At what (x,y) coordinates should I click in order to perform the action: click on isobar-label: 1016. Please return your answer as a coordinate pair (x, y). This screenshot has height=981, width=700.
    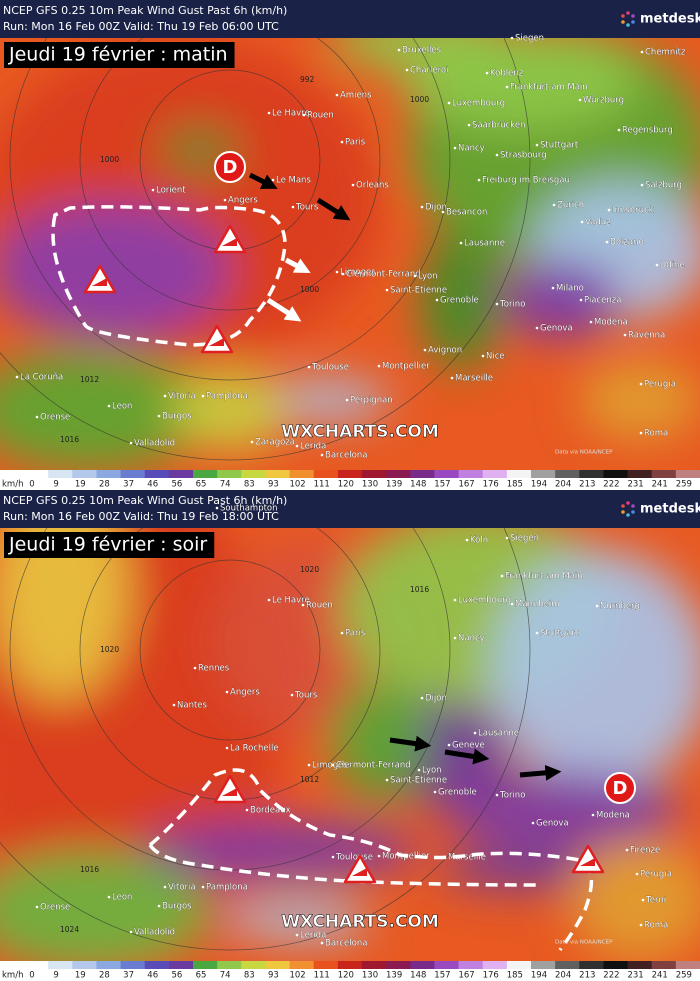
    Looking at the image, I should click on (69, 439).